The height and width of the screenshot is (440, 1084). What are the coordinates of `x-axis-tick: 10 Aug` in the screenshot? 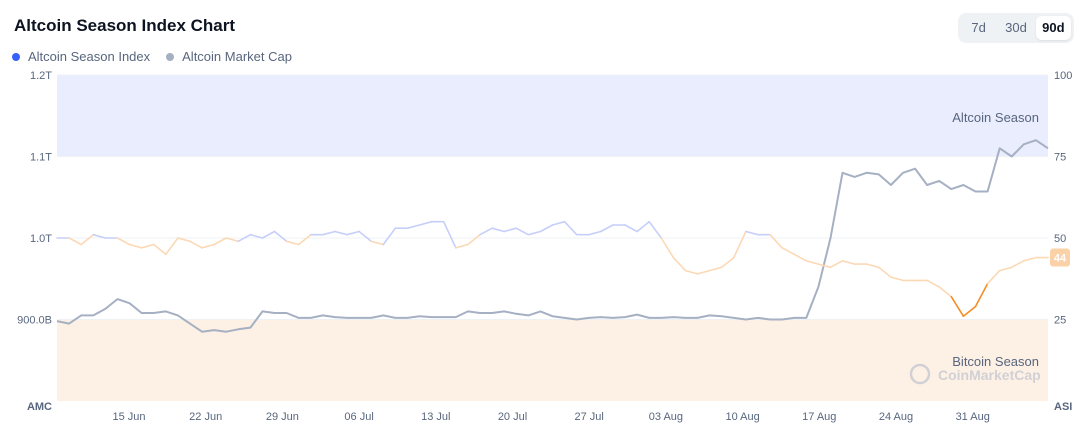 It's located at (742, 417).